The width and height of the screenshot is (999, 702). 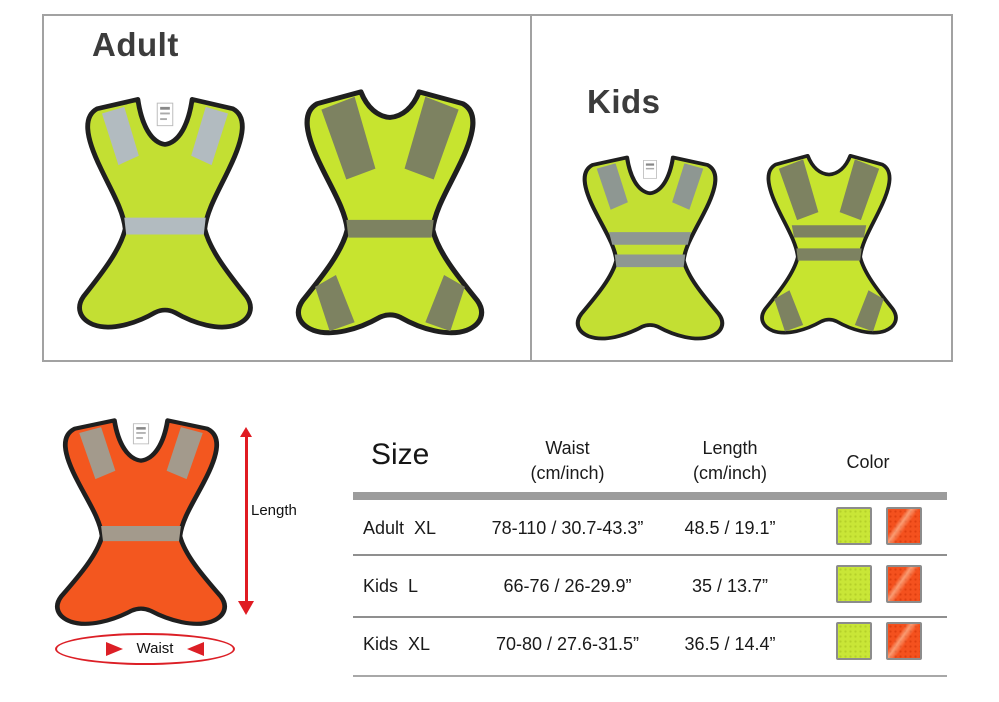 I want to click on color-column-header: Color, so click(x=868, y=462).